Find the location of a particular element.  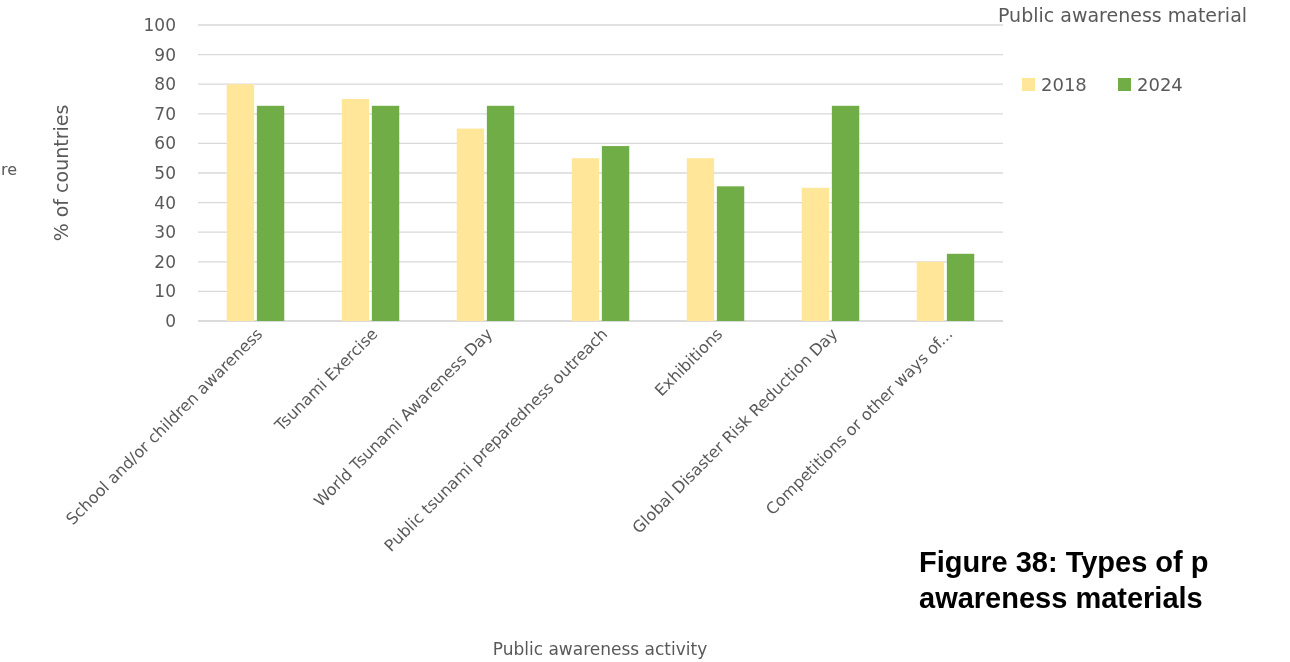

y-tick-label: 50 is located at coordinates (165, 172).